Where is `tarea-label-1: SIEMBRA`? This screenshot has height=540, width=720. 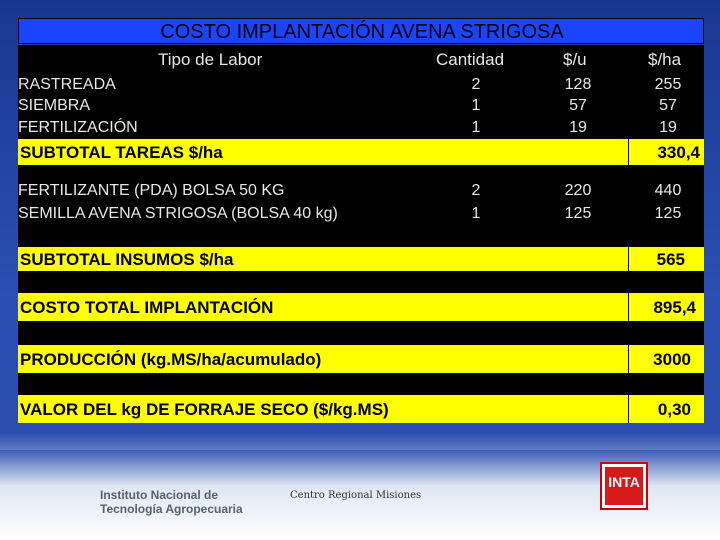 tarea-label-1: SIEMBRA is located at coordinates (54, 105).